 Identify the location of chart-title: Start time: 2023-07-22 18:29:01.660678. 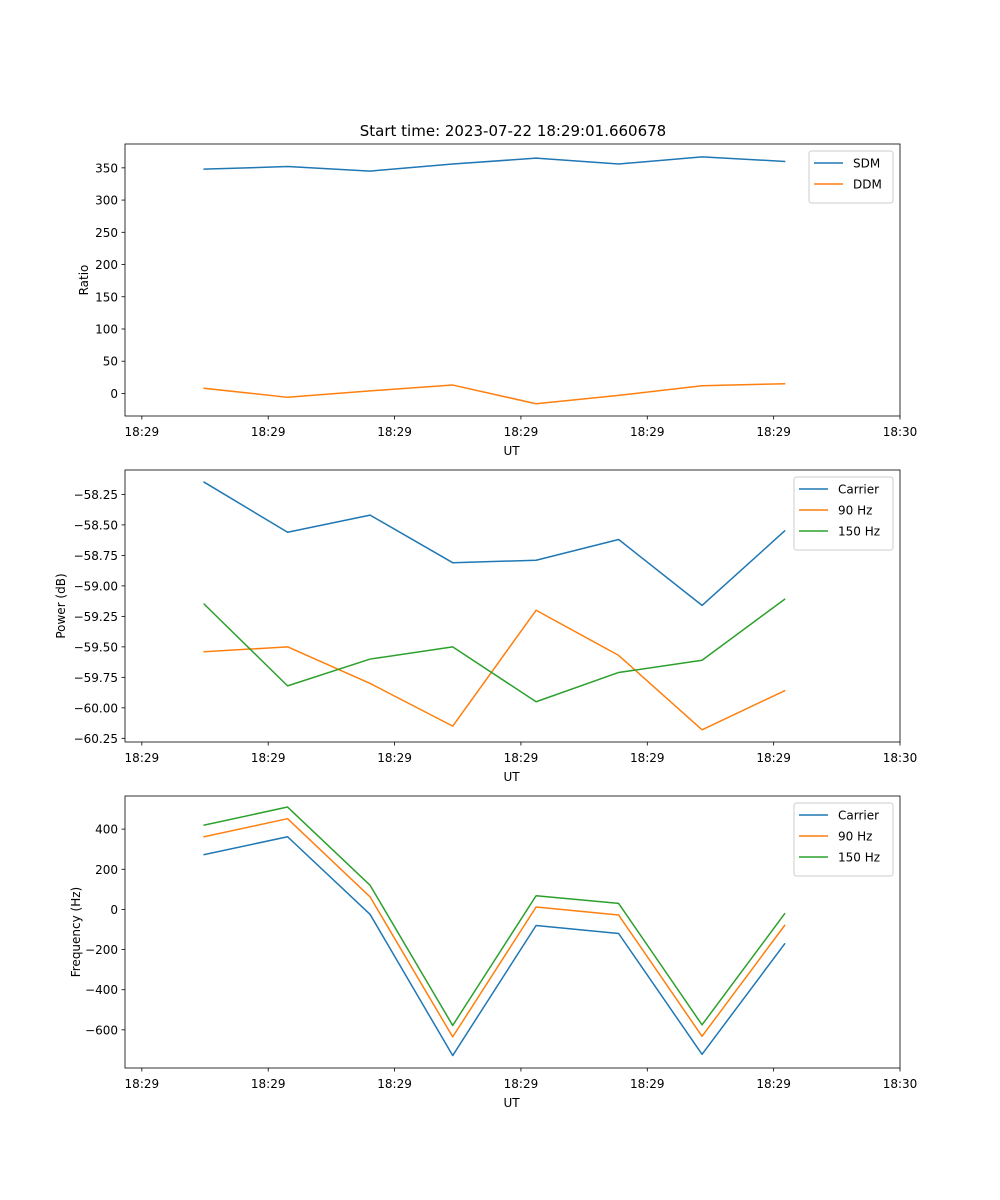
(513, 131).